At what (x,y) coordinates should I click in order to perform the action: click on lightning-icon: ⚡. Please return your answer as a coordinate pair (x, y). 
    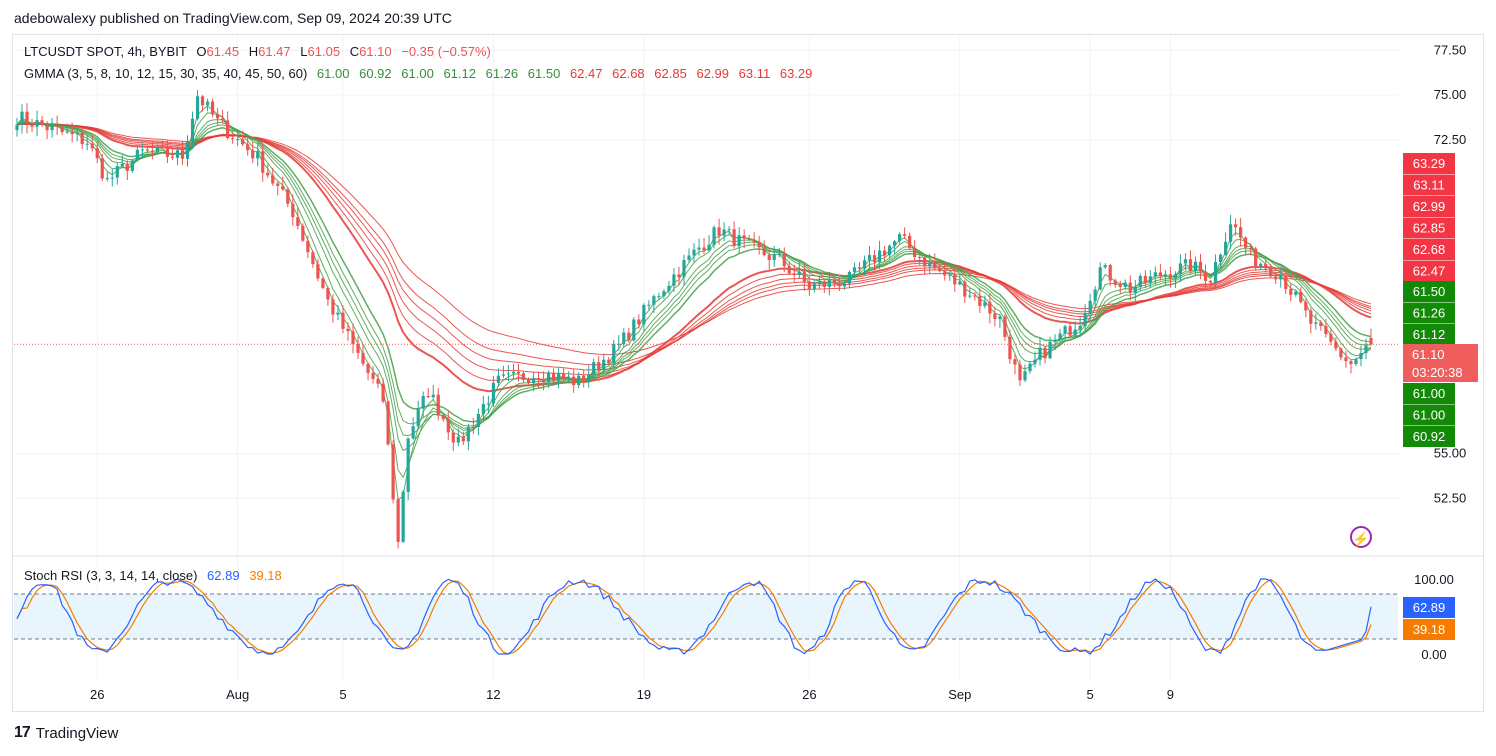
    Looking at the image, I should click on (1361, 537).